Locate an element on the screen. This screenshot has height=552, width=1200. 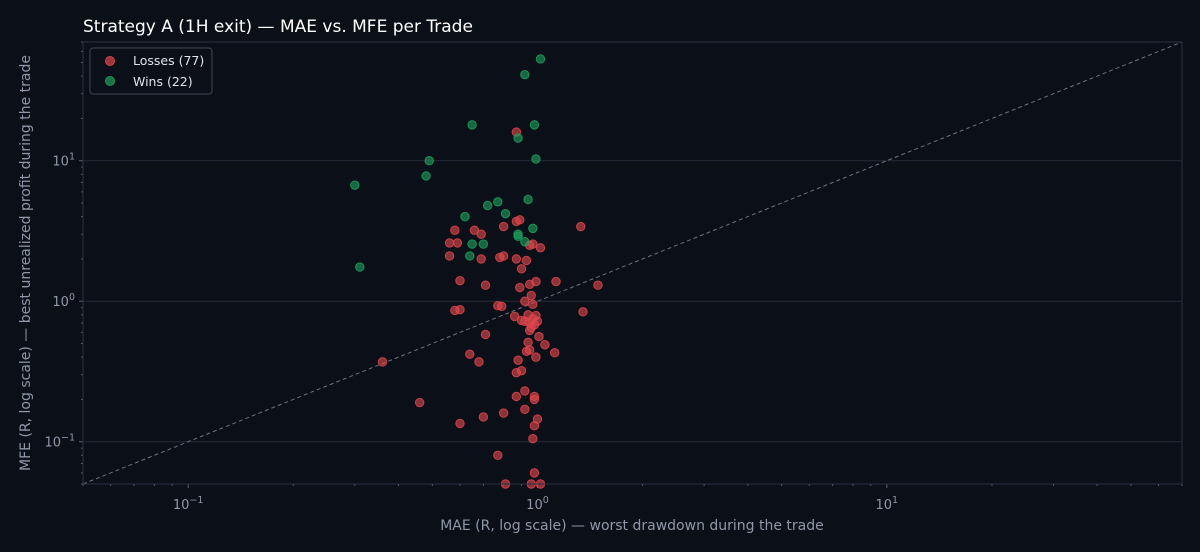
y-tick-labels: 10⁻¹ 10⁰ 10¹ is located at coordinates (59, 301).